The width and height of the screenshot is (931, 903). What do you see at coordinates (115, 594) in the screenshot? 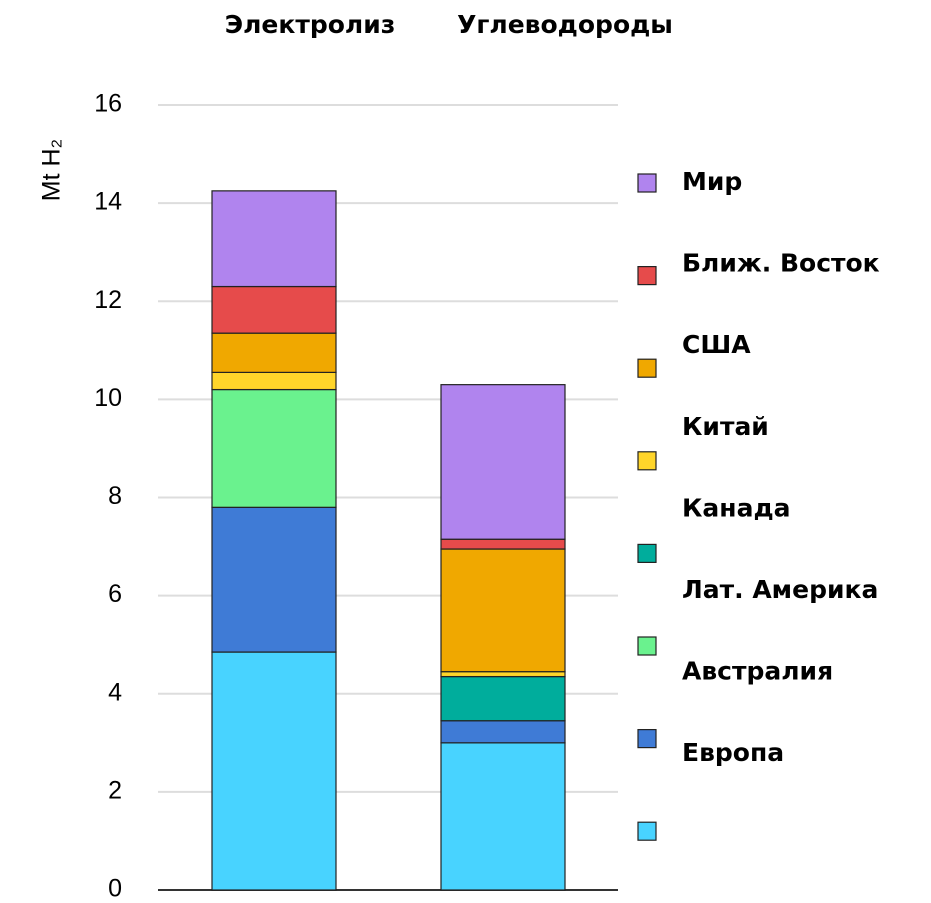
I see `y-tick-label: 6` at bounding box center [115, 594].